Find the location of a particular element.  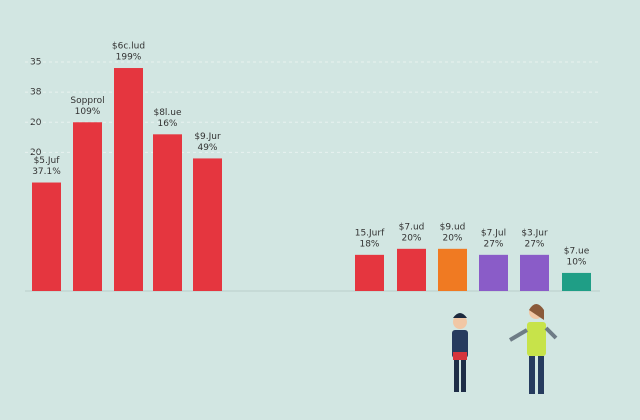

bar-label: $5.Juf is located at coordinates (47, 161).